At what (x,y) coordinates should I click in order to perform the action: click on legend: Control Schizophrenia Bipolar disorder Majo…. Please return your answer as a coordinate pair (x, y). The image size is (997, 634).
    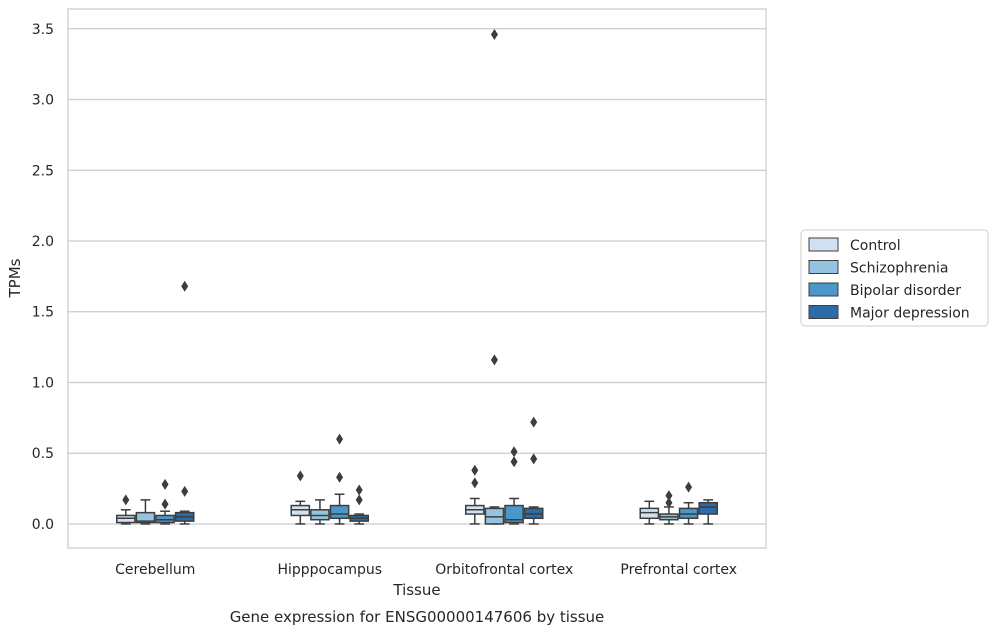
    Looking at the image, I should click on (894, 278).